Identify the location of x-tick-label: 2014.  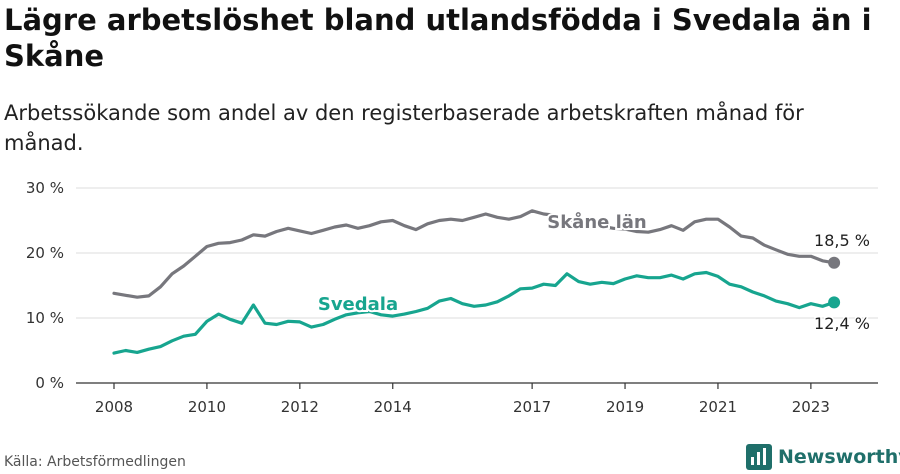
(393, 407).